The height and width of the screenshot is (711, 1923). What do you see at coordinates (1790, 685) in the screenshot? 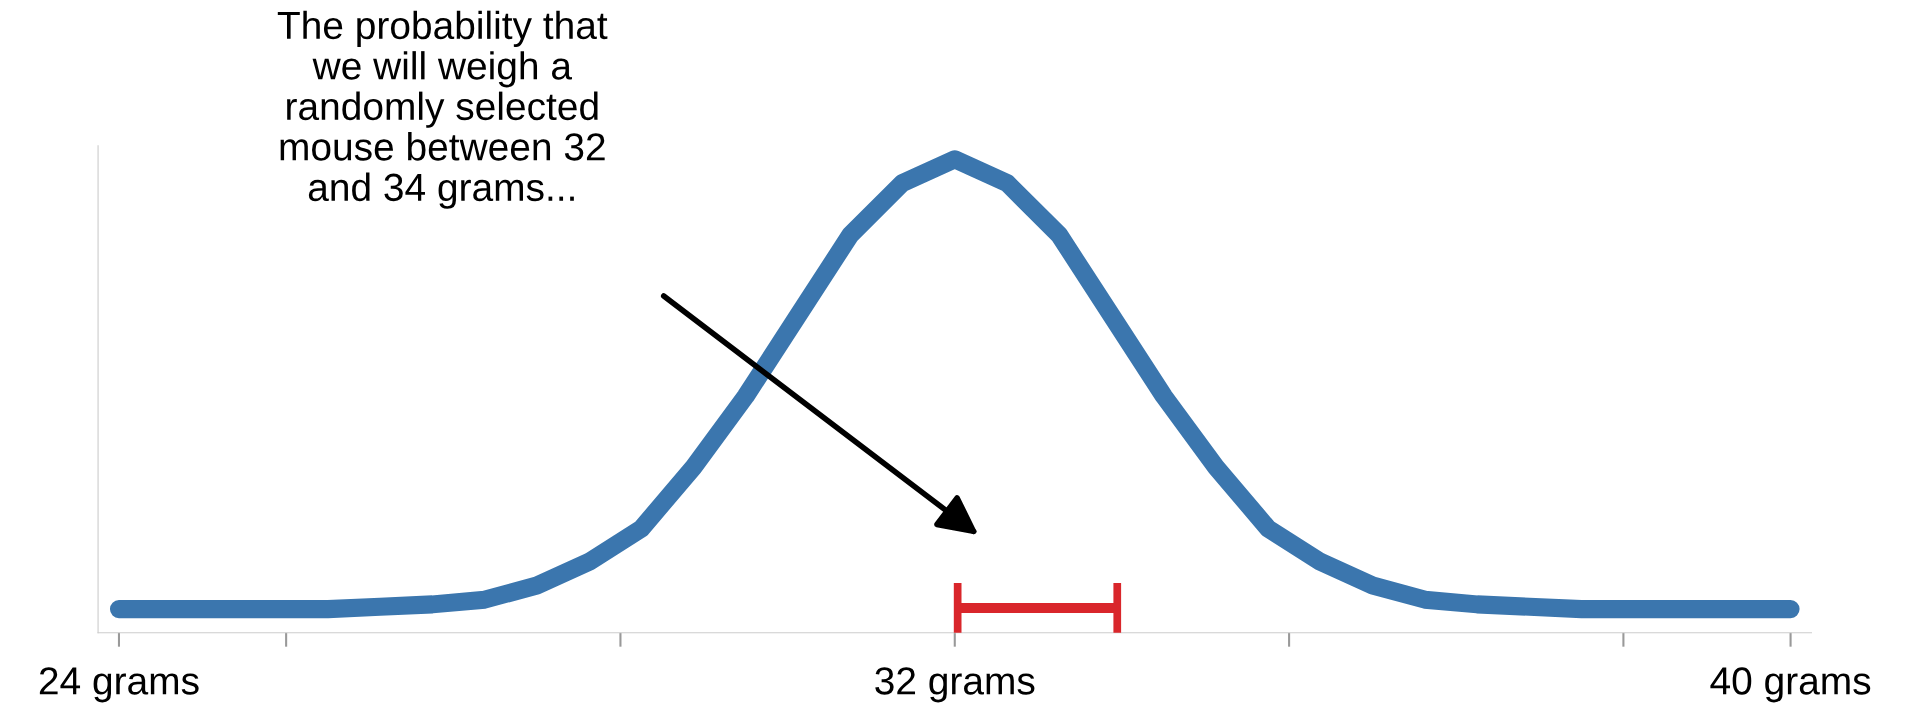
I see `x-tick-label: 40 grams` at bounding box center [1790, 685].